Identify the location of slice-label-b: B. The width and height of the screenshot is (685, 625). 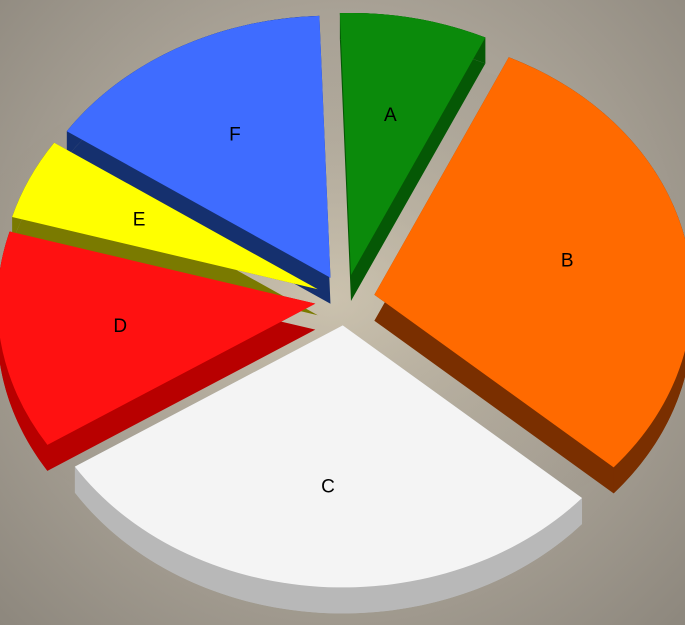
(567, 260).